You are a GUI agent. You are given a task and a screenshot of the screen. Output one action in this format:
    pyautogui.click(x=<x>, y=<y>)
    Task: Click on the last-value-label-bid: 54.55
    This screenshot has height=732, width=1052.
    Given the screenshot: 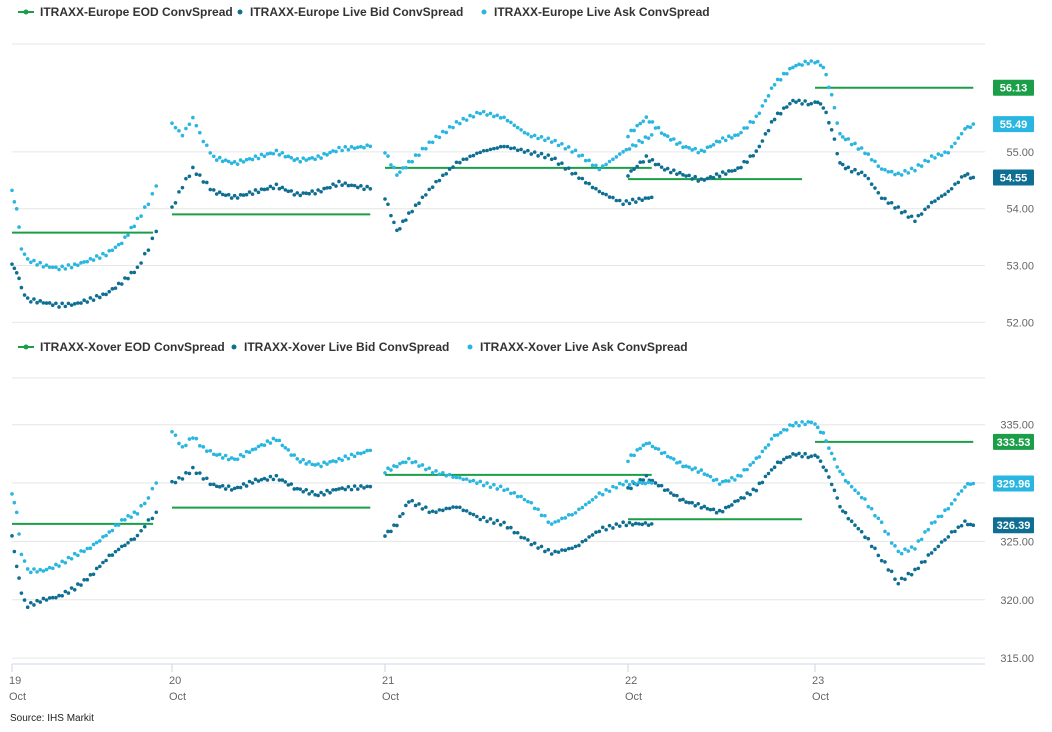 What is the action you would take?
    pyautogui.click(x=1014, y=178)
    